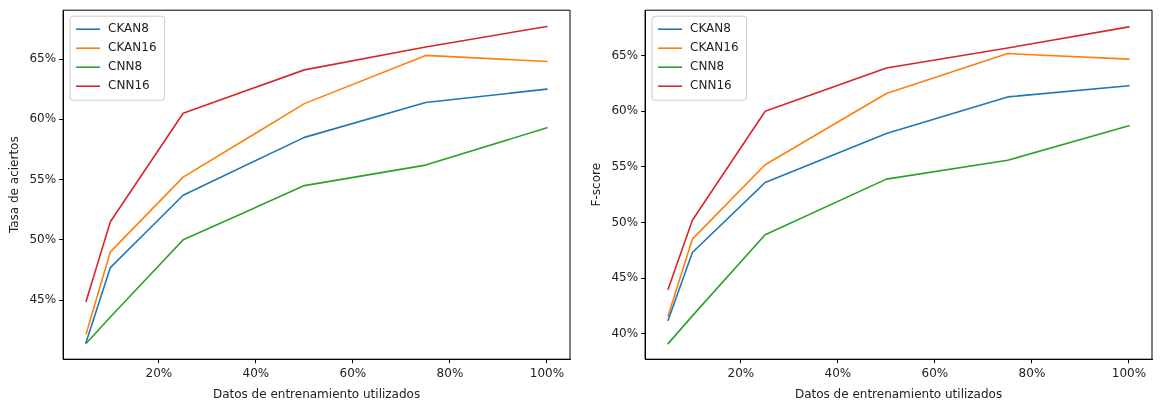  Describe the element at coordinates (14, 185) in the screenshot. I see `y-axis-title: Tasa de aciertos` at that location.